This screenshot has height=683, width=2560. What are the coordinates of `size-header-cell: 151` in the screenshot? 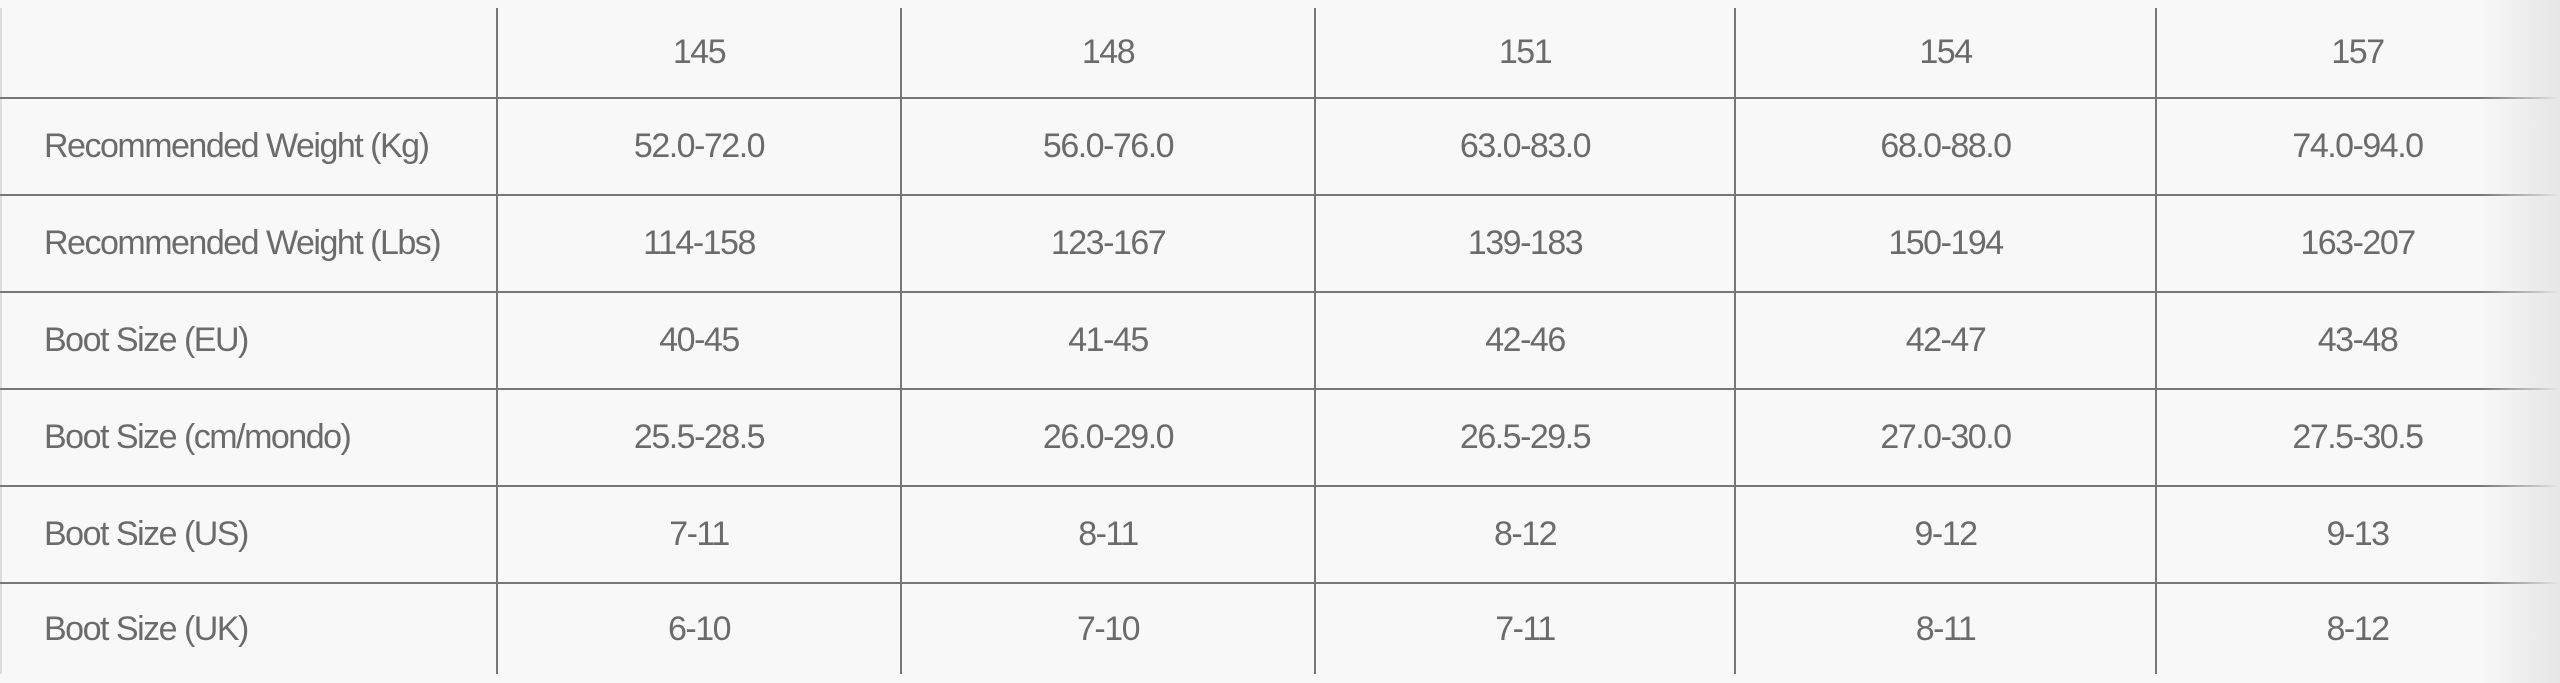 It's located at (1524, 53).